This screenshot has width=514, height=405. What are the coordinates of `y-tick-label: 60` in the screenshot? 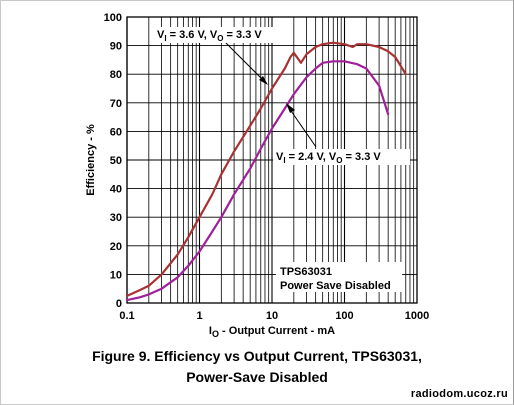 It's located at (116, 132).